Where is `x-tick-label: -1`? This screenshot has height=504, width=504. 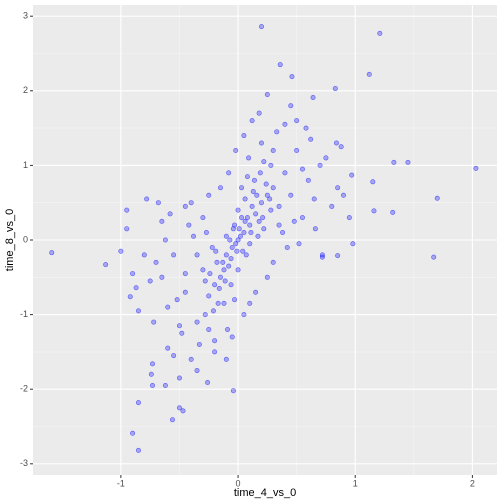
x-tick-label: -1 is located at coordinates (121, 483).